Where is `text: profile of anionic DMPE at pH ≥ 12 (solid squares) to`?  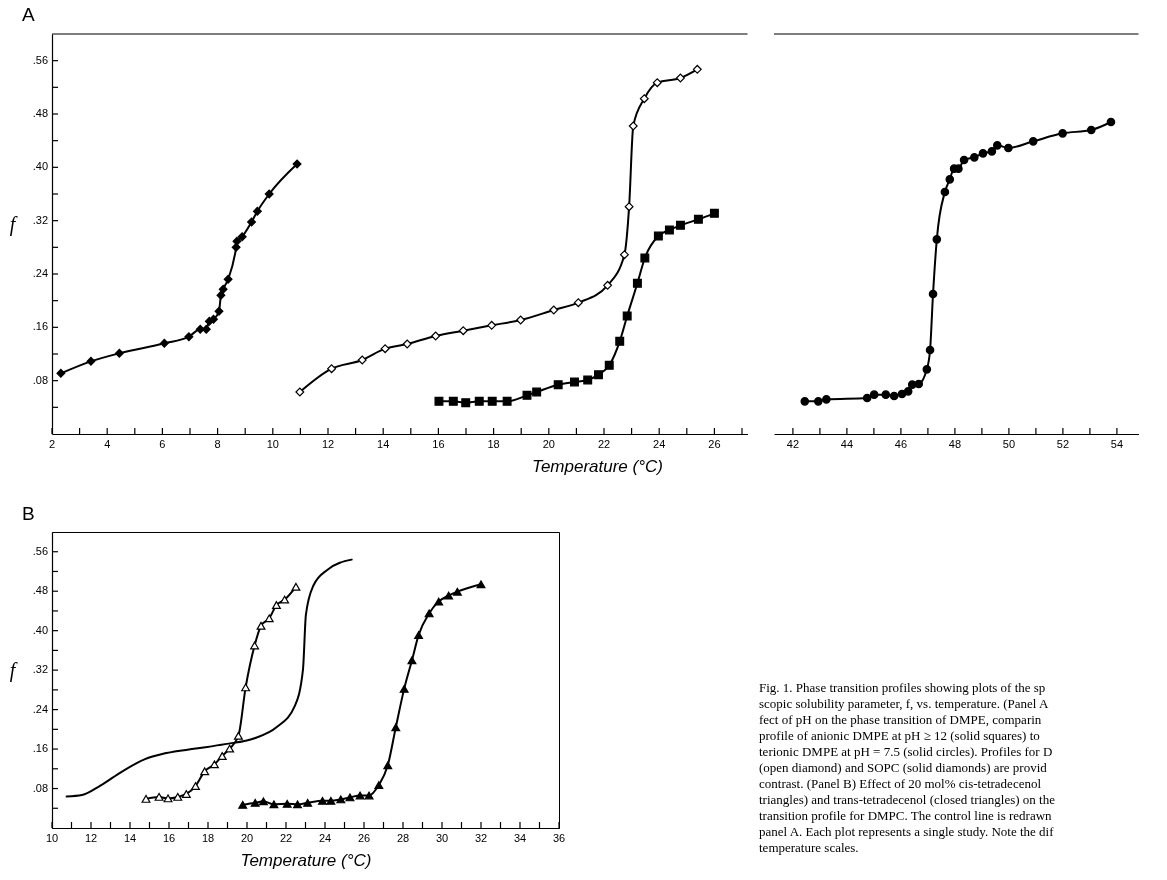 text: profile of anionic DMPE at pH ≥ 12 (solid squares) to is located at coordinates (899, 735).